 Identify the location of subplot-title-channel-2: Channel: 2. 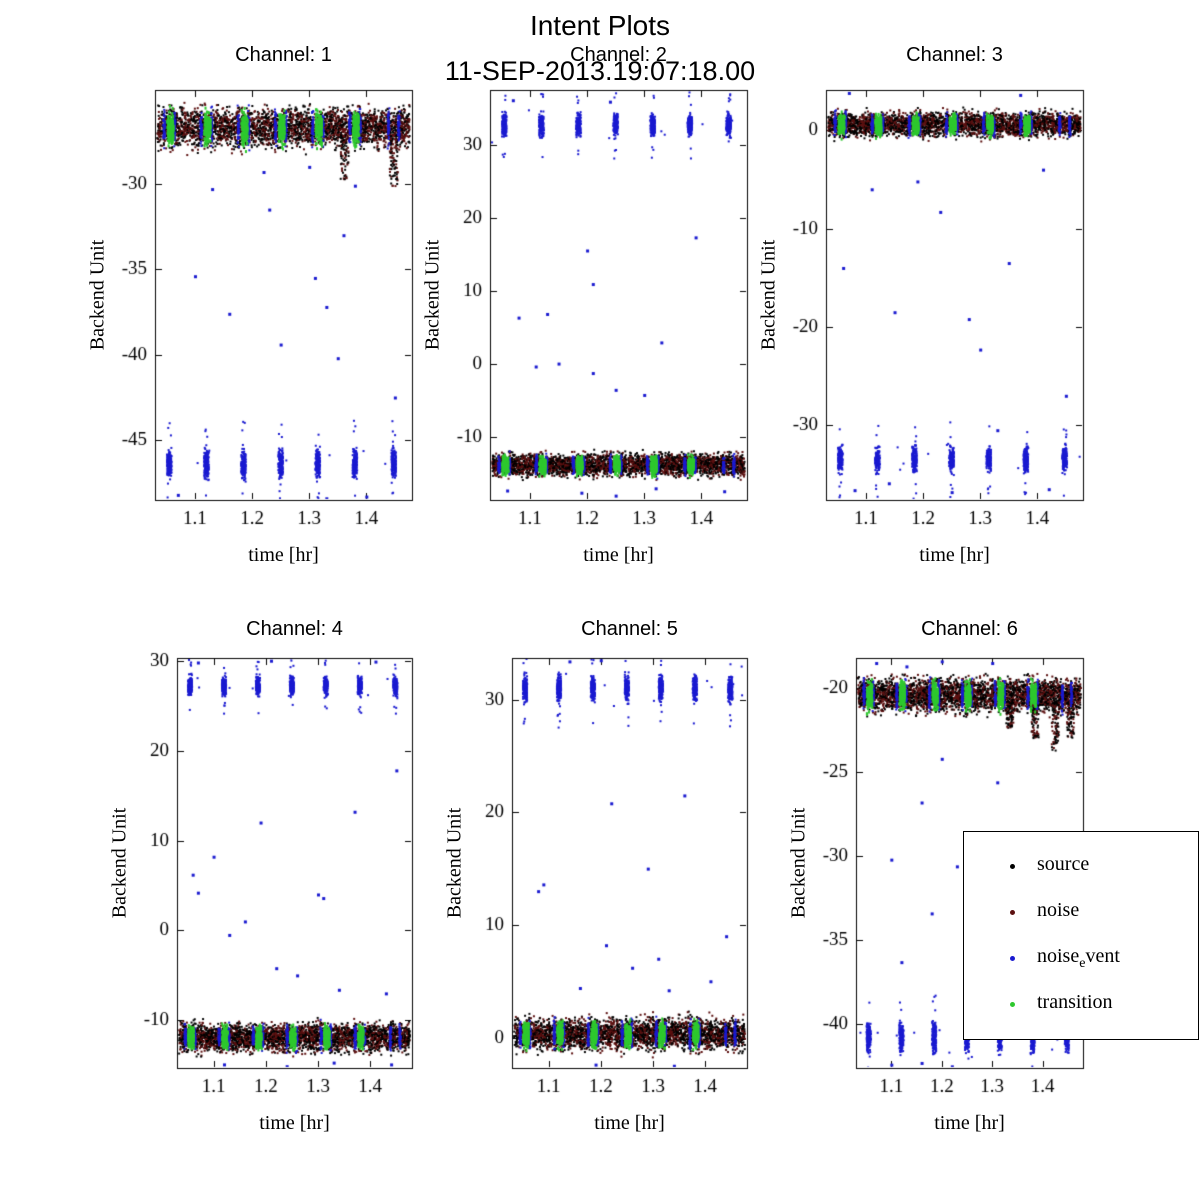
(618, 55).